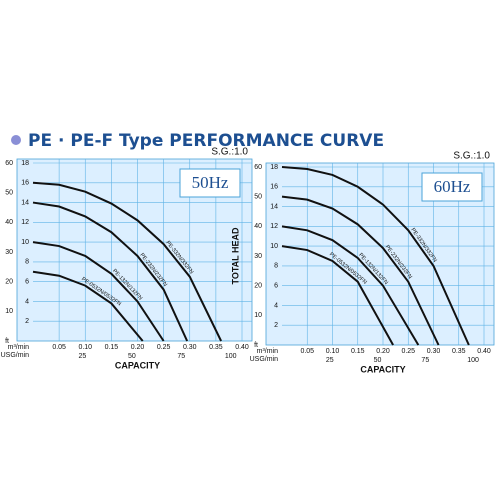 This screenshot has height=500, width=500. I want to click on chart-title: 60Hz, so click(452, 186).